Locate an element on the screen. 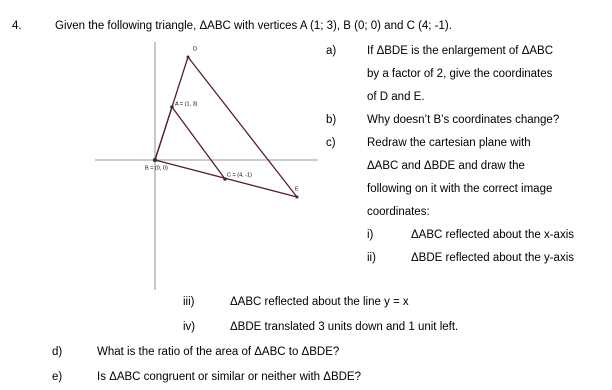 This screenshot has height=390, width=612. subpart-text: ΔABC reflected about the x-axis is located at coordinates (492, 235).